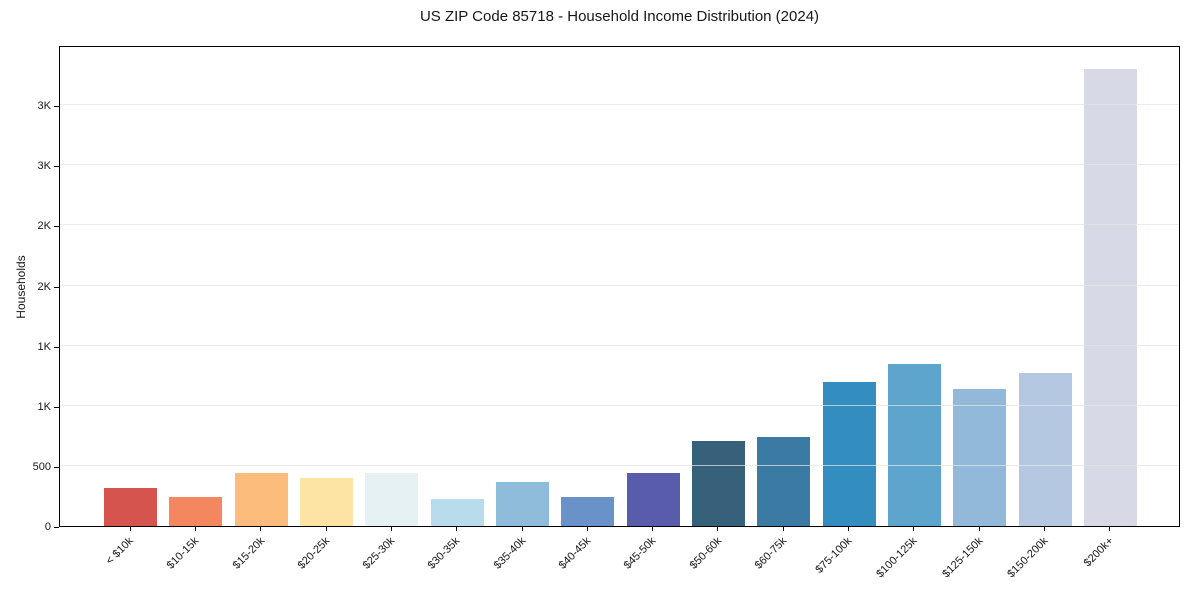 The height and width of the screenshot is (590, 1189). Describe the element at coordinates (444, 553) in the screenshot. I see `x-tick-label: $30-35k` at that location.